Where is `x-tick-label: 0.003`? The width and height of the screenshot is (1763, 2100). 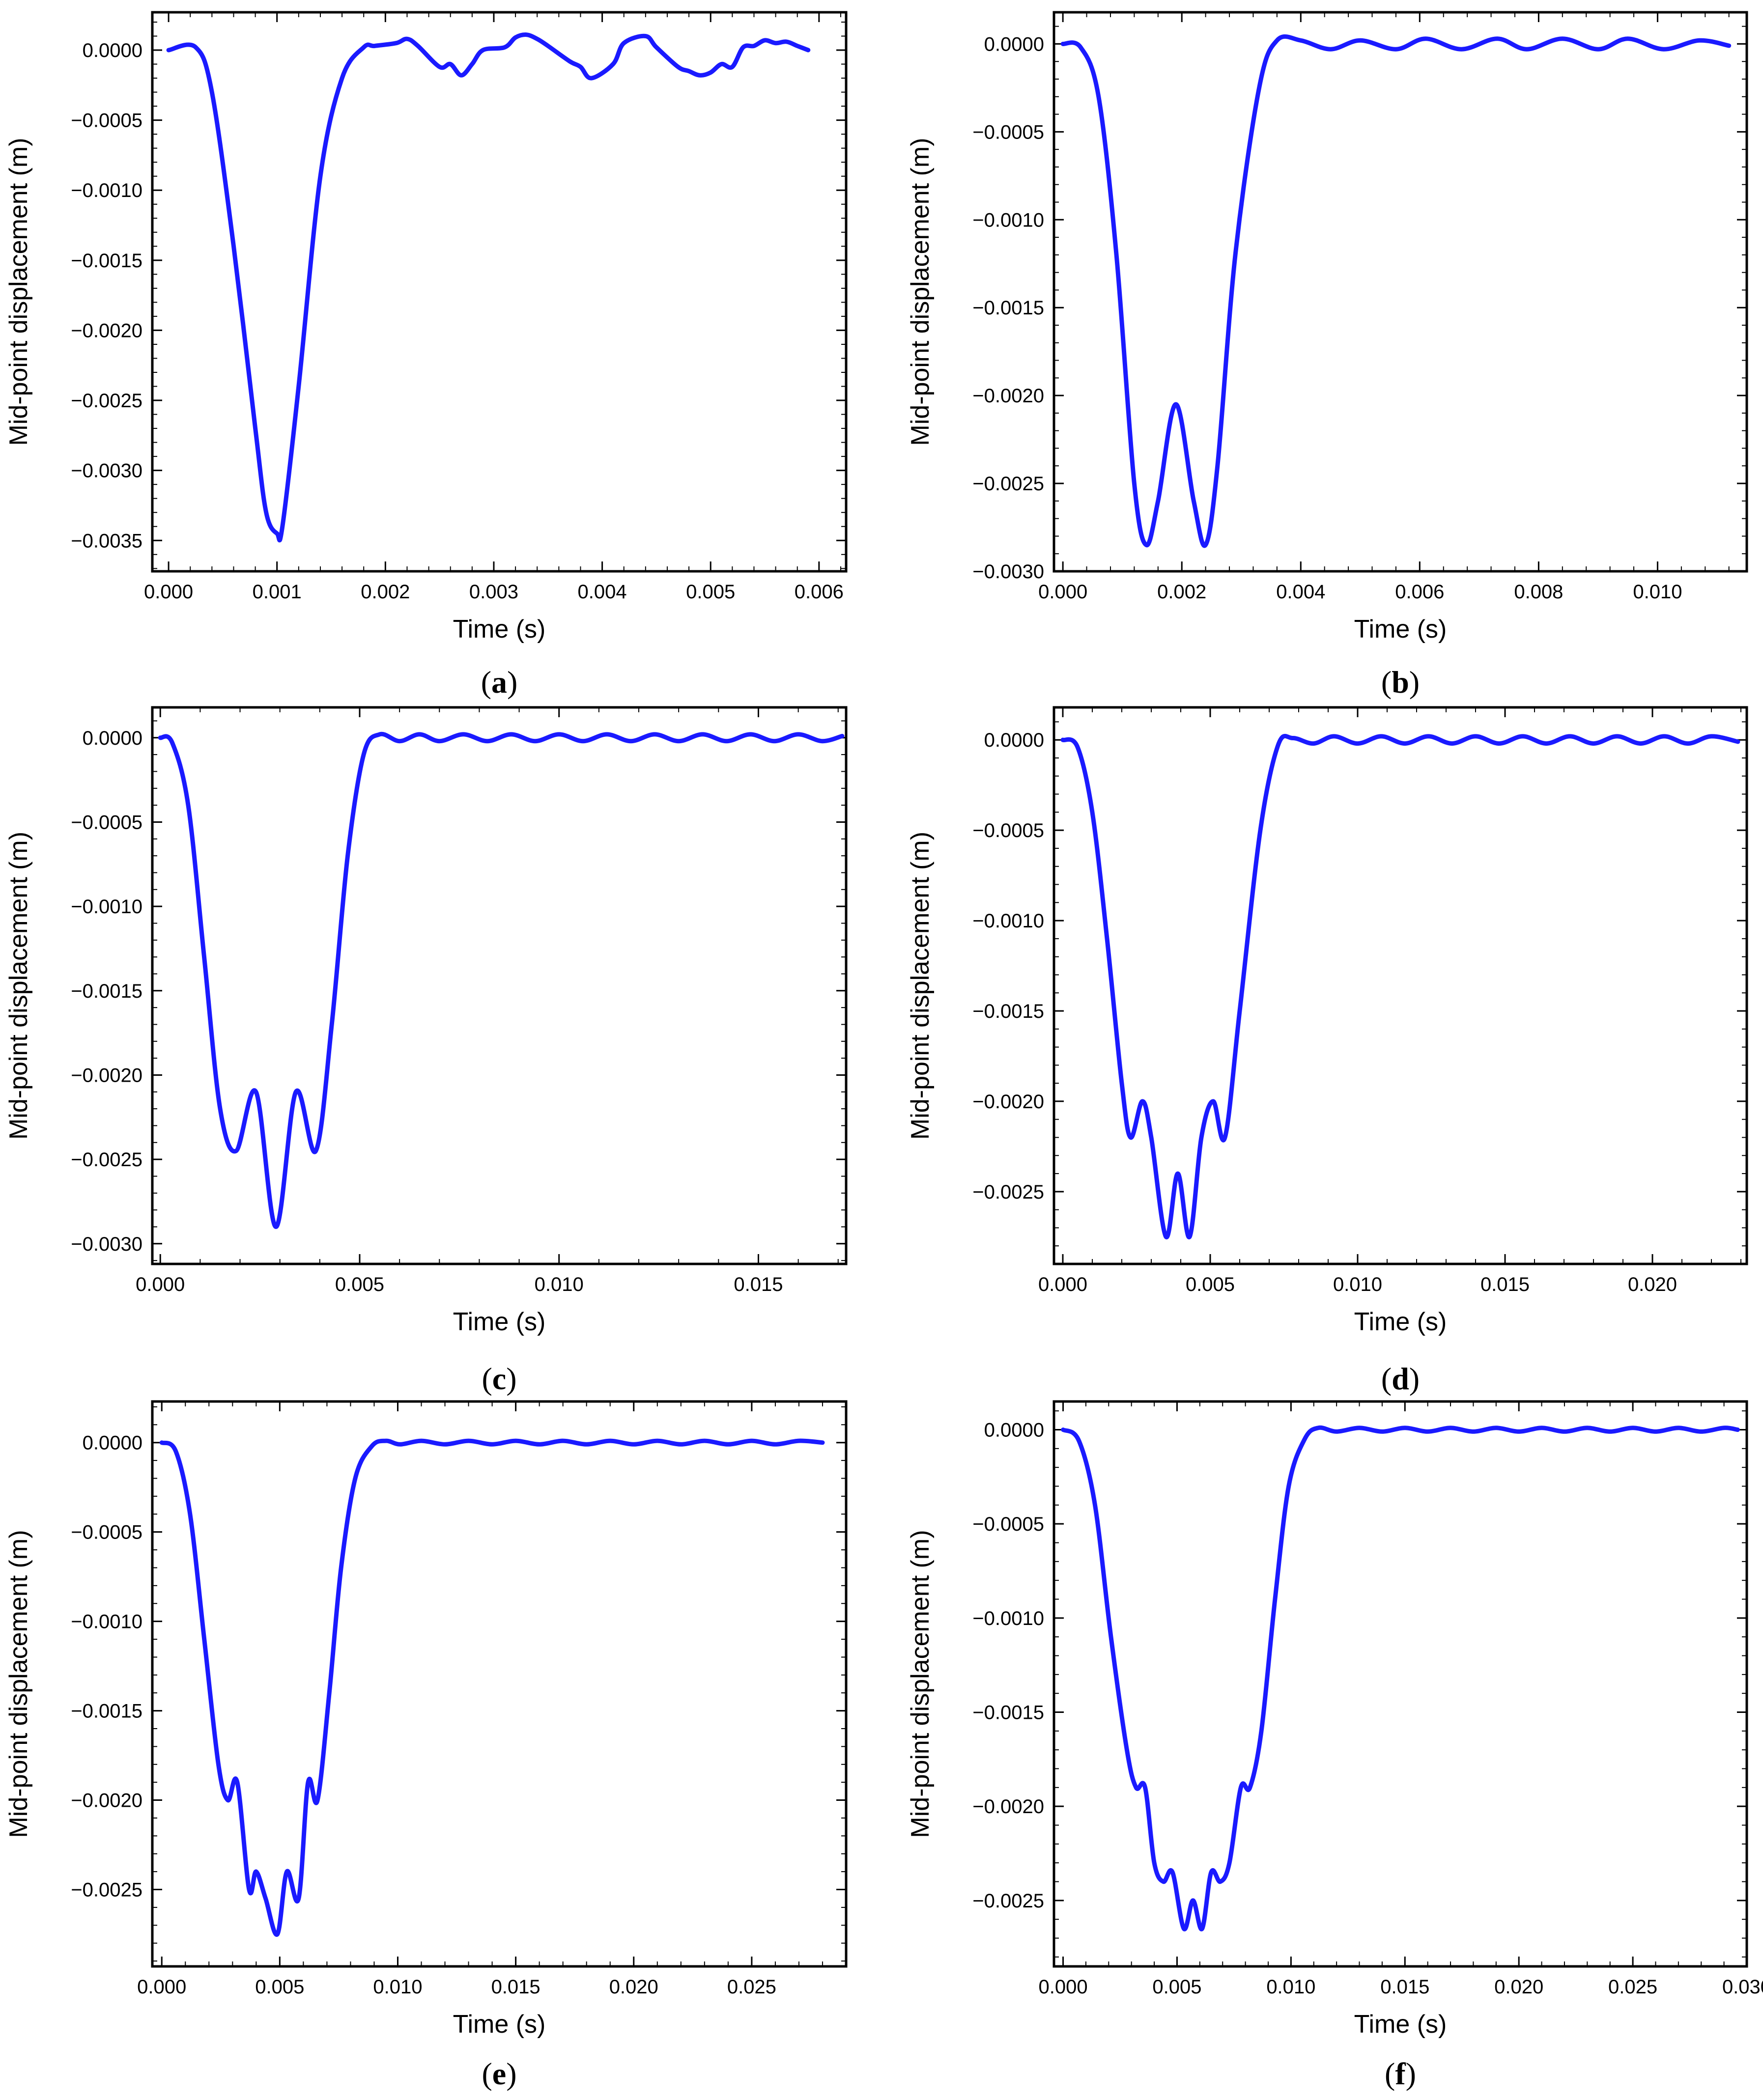 x-tick-label: 0.003 is located at coordinates (493, 592).